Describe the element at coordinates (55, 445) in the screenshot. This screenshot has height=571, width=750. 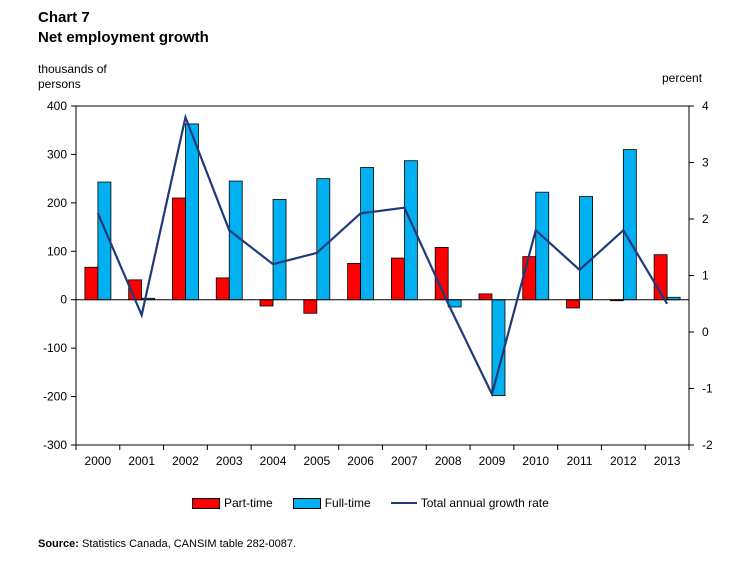
I see `y-left-tick-label: -300` at that location.